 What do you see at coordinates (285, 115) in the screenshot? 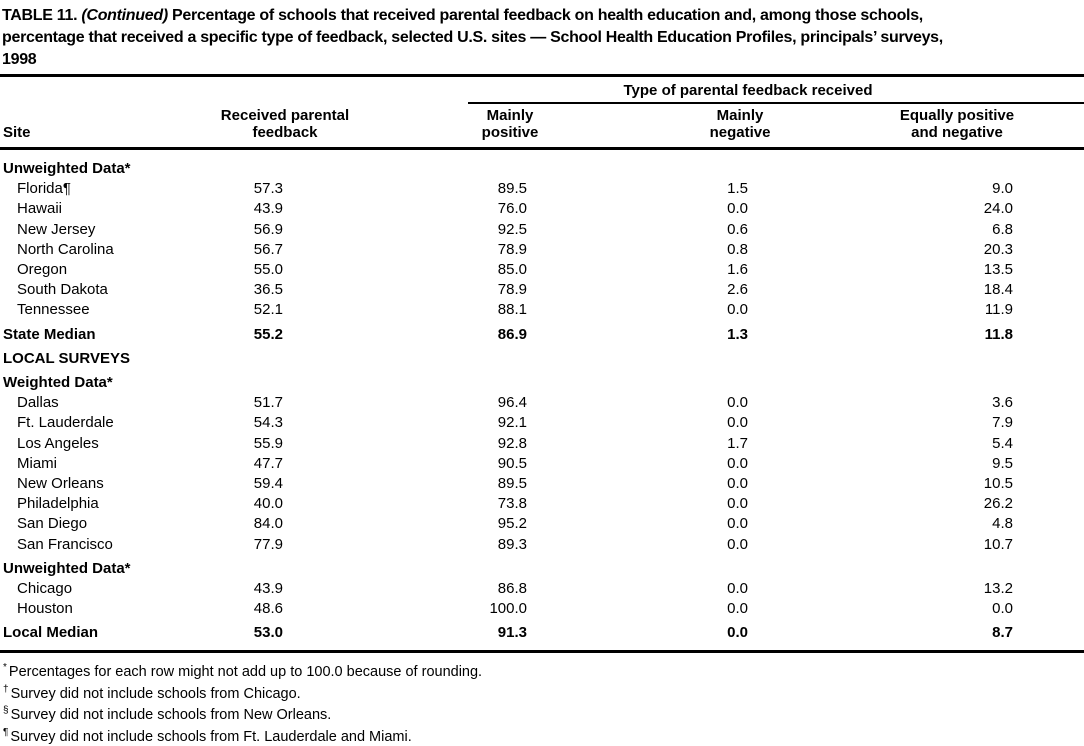
I see `col-header-received-line-1: Received parental` at bounding box center [285, 115].